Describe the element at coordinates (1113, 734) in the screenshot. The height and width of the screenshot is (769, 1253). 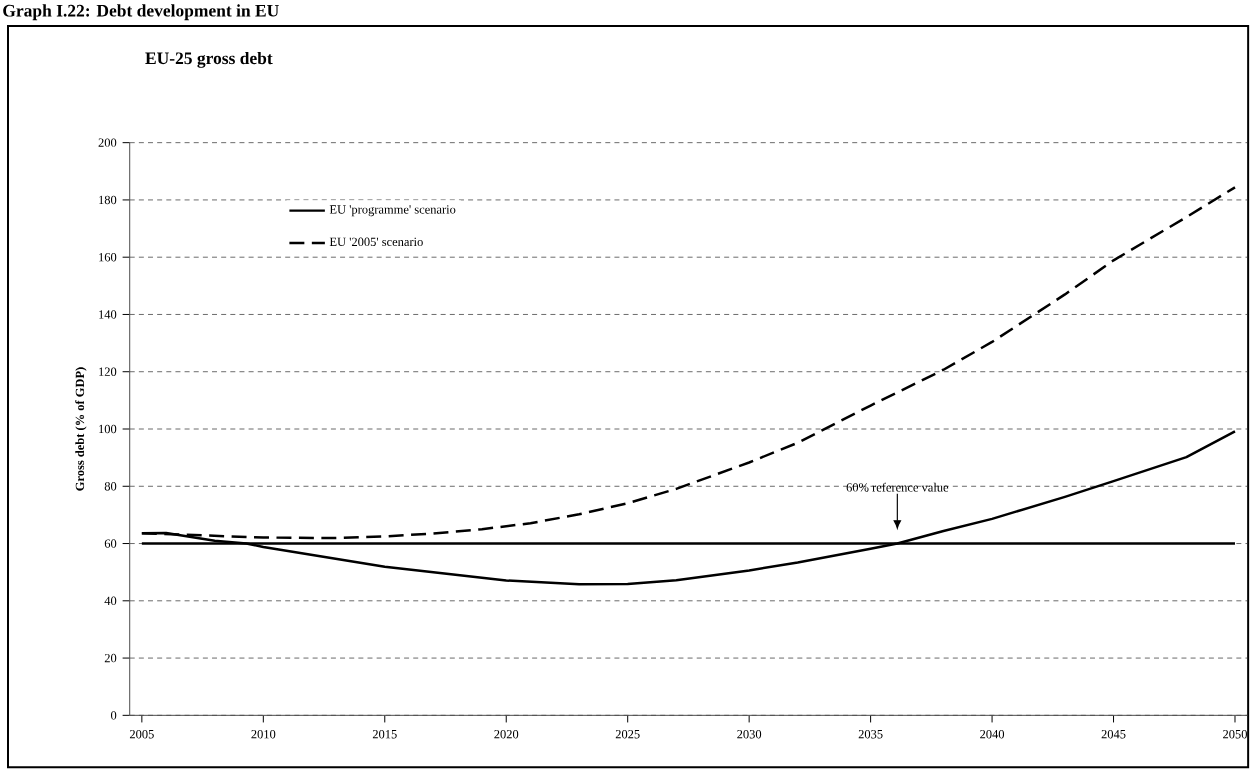
I see `x-tick-label: 2045` at that location.